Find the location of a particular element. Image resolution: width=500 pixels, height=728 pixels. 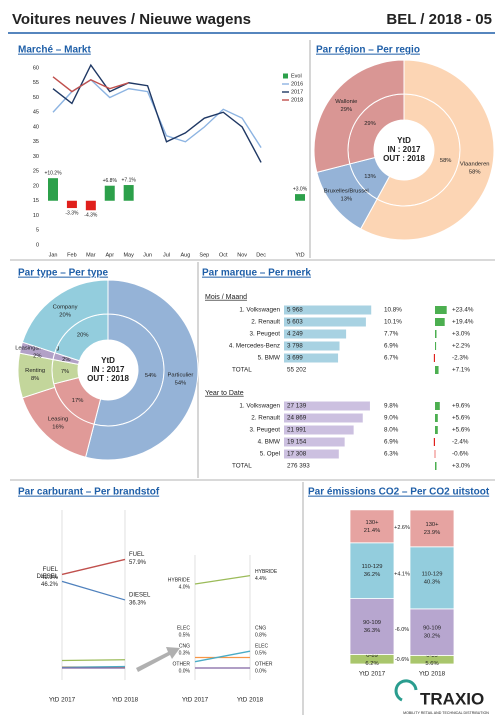

share-label: 6.7% is located at coordinates (391, 358).